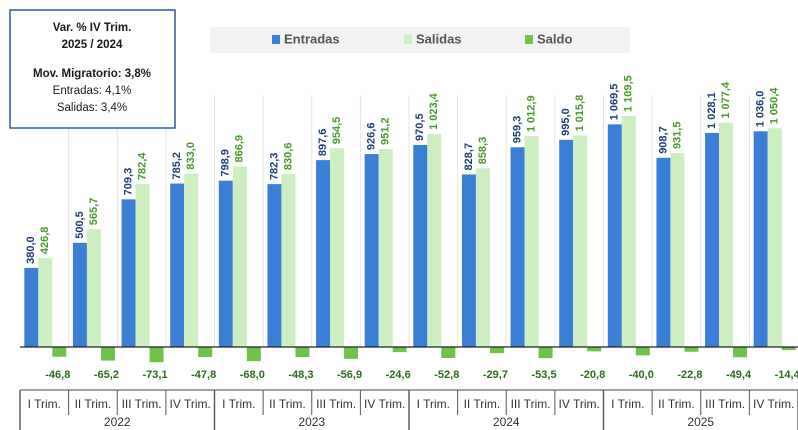 This screenshot has height=430, width=798. I want to click on value-label: 785,2, so click(177, 166).